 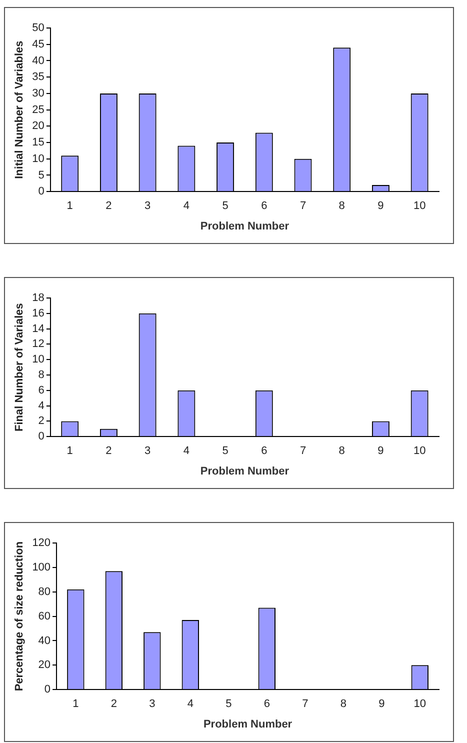 What do you see at coordinates (41, 390) in the screenshot?
I see `y-tick-label: 6` at bounding box center [41, 390].